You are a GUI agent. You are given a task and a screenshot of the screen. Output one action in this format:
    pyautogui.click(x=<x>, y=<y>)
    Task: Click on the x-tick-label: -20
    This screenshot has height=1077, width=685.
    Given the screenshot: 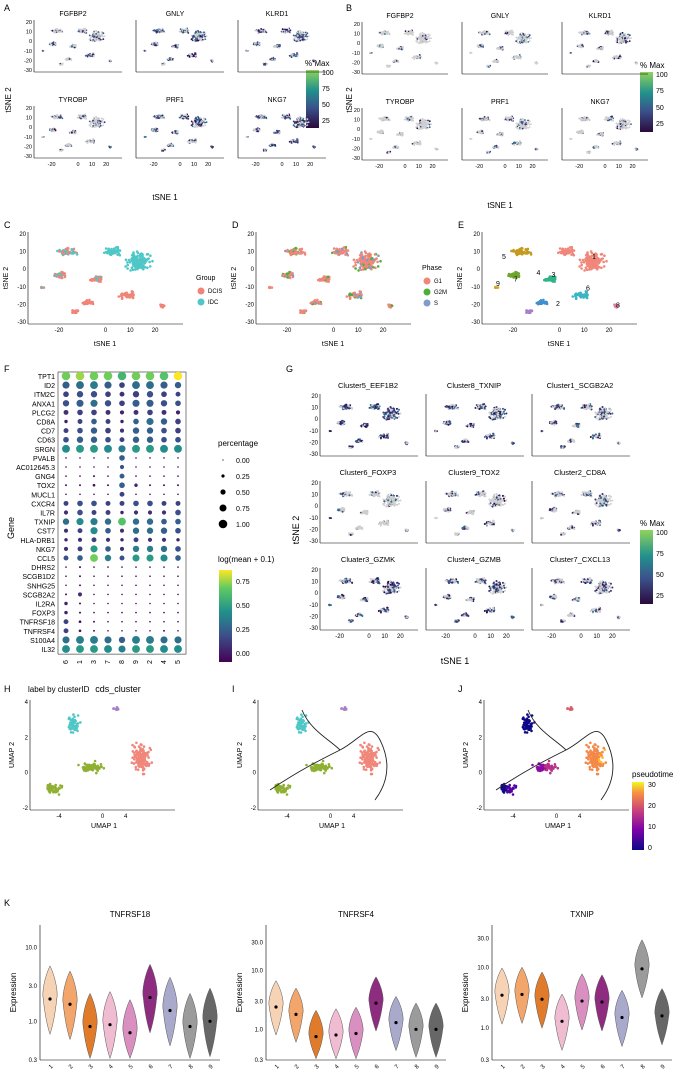 What is the action you would take?
    pyautogui.click(x=154, y=165)
    